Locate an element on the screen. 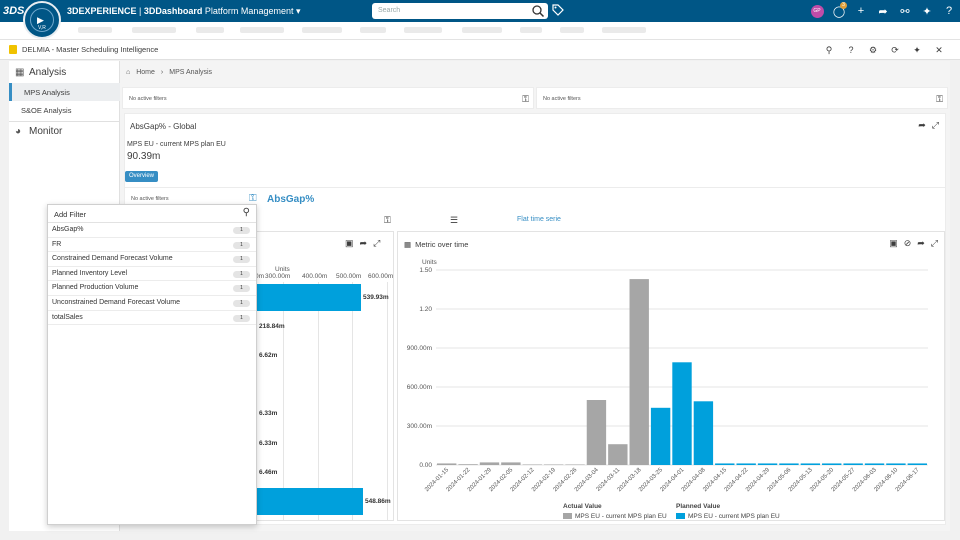 This screenshot has width=960, height=540. hide-icon: ⊘ is located at coordinates (907, 243).